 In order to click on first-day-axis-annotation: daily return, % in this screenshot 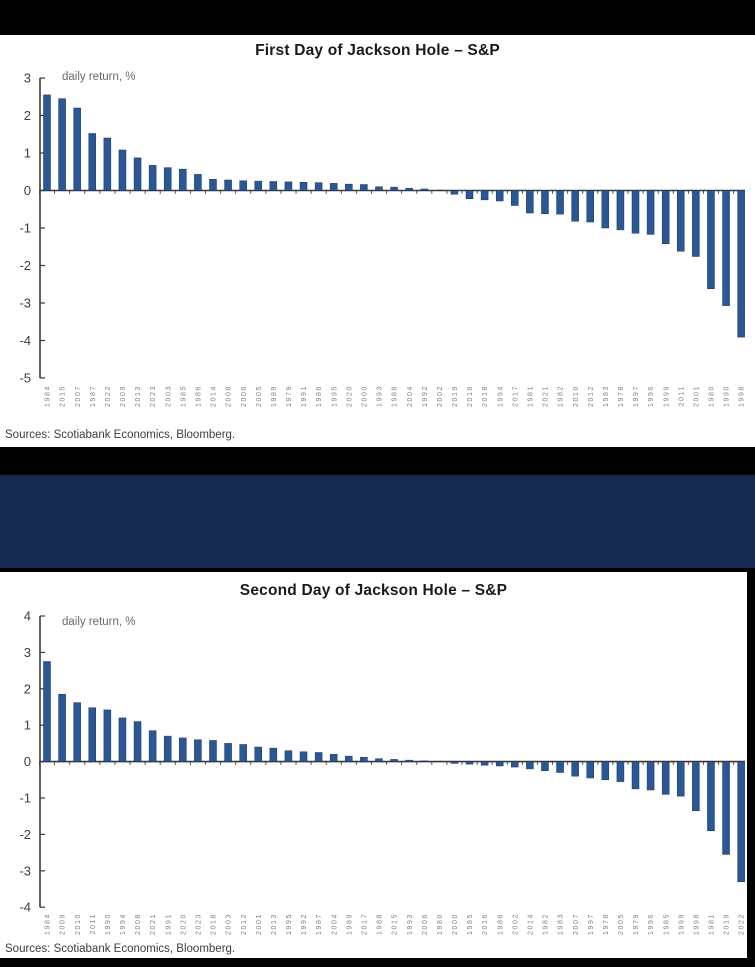, I will do `click(99, 77)`.